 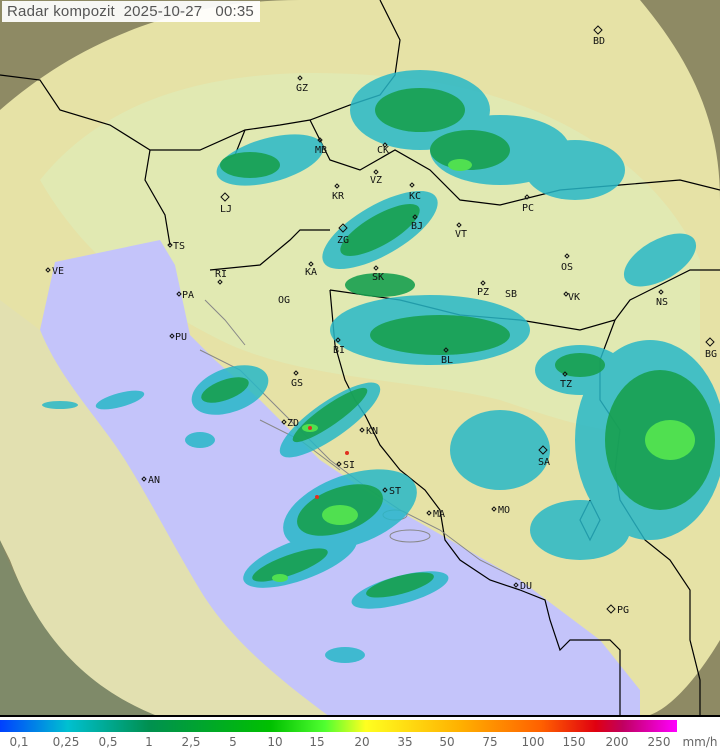 What do you see at coordinates (372, 431) in the screenshot?
I see `svg-text: KN` at bounding box center [372, 431].